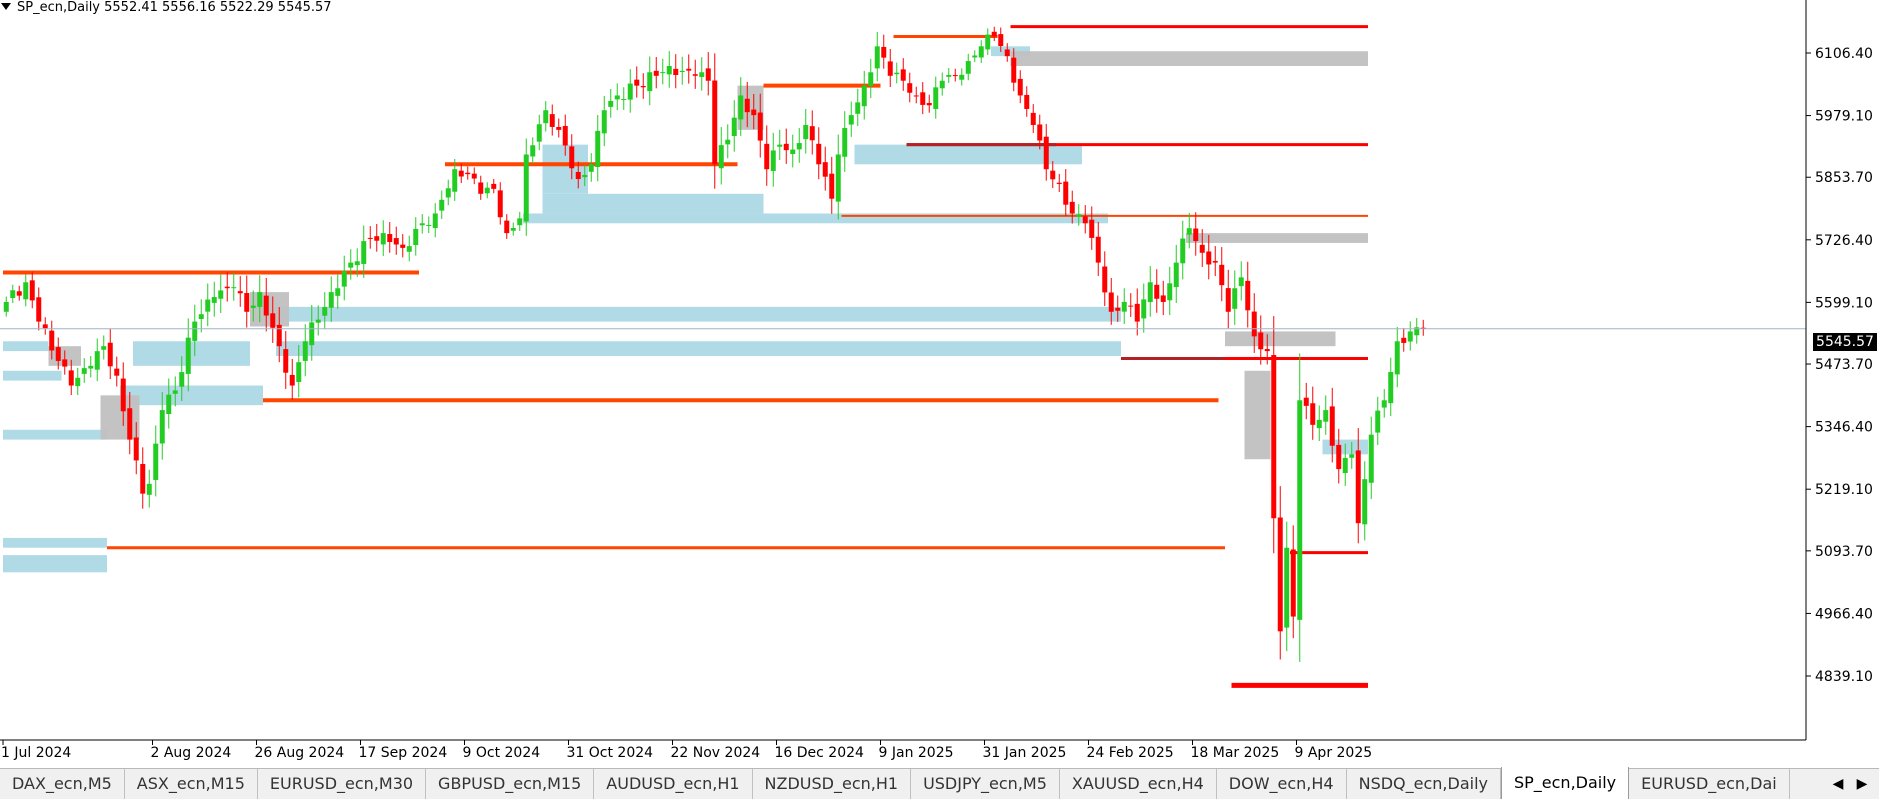 This screenshot has width=1879, height=799. Describe the element at coordinates (342, 784) in the screenshot. I see `tab-eurusd-ecn-m30: EURUSD_ecn,M30` at that location.